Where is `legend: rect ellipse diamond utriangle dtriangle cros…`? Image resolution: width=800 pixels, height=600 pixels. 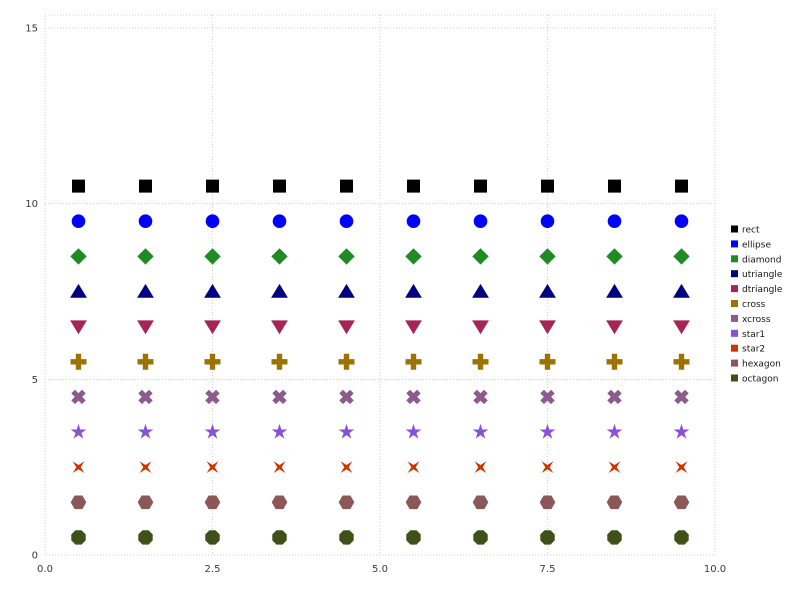 legend: rect ellipse diamond utriangle dtriangle cros… is located at coordinates (757, 305).